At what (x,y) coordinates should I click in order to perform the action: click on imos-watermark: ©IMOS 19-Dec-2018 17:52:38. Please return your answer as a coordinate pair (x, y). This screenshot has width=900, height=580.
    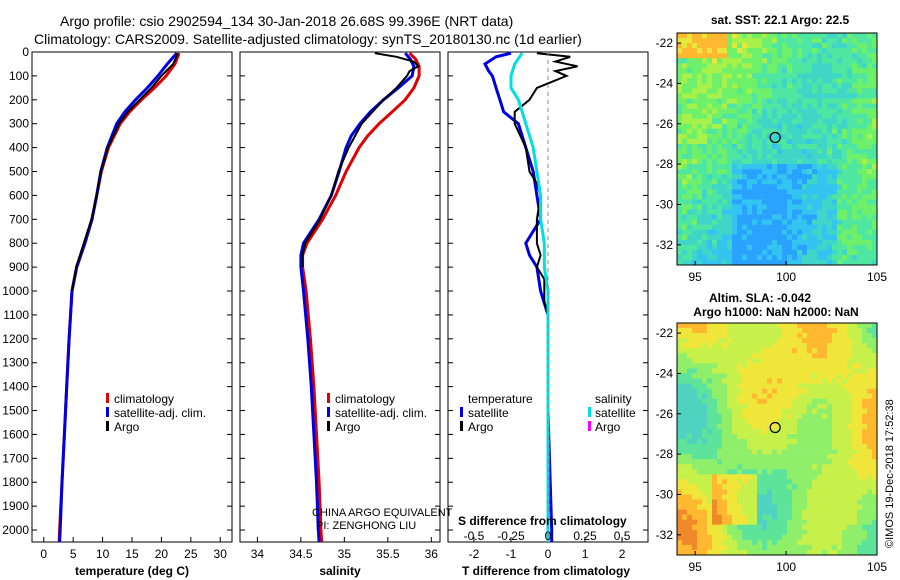
    Looking at the image, I should click on (890, 473).